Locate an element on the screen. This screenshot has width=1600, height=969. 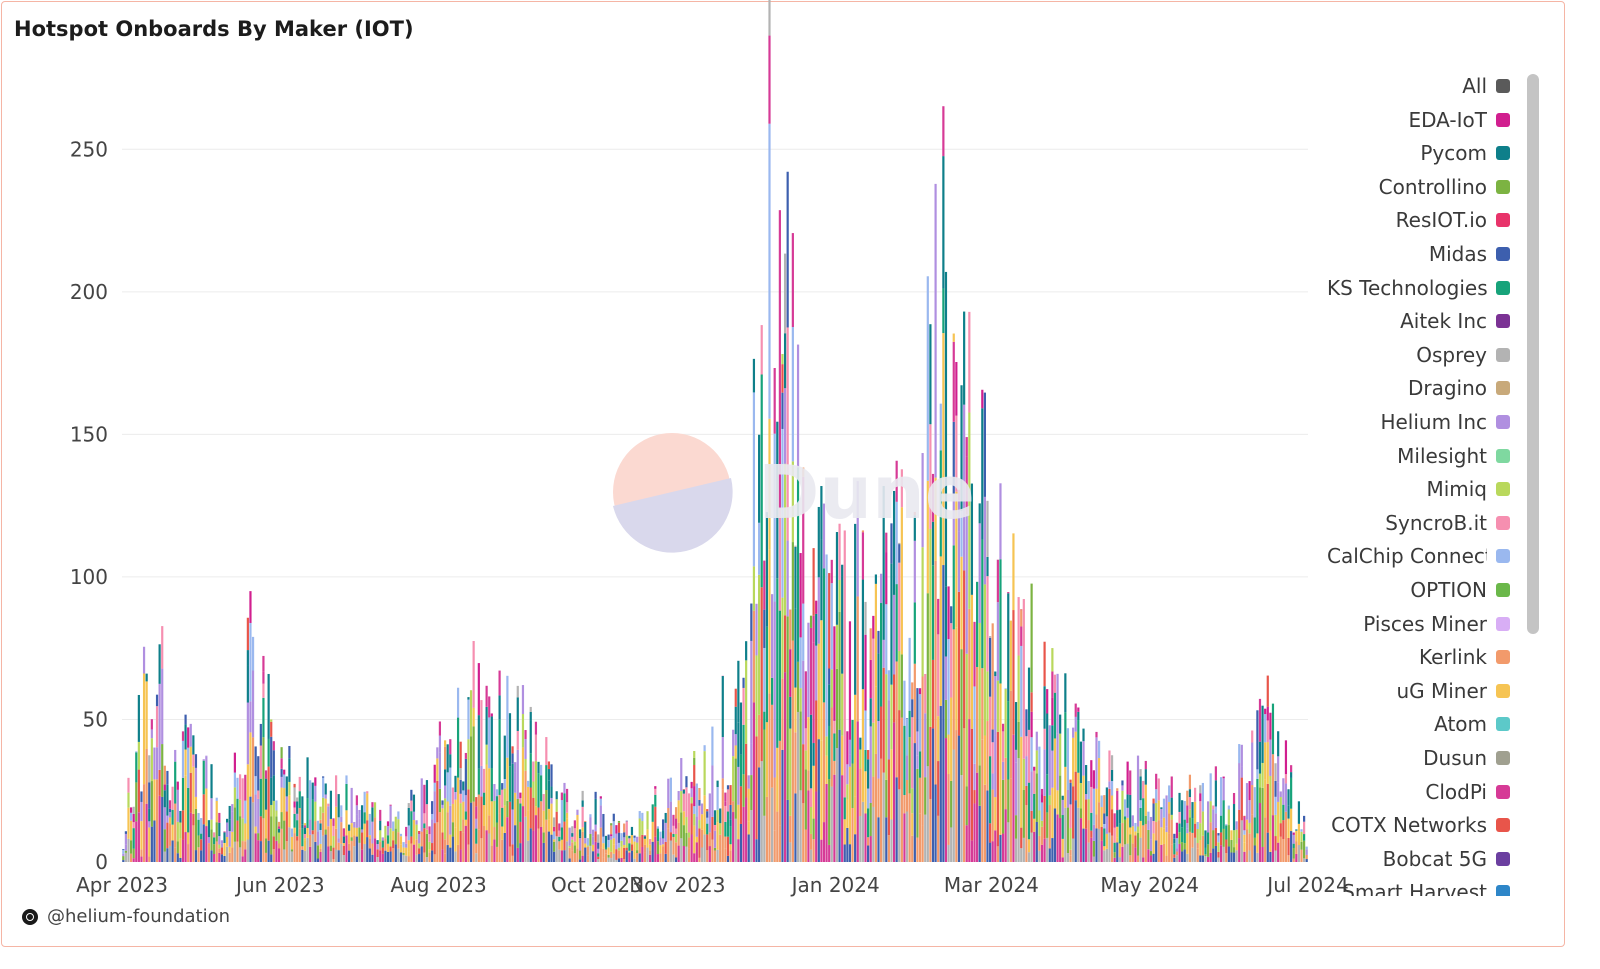
legend-item: Atom is located at coordinates (1472, 724).